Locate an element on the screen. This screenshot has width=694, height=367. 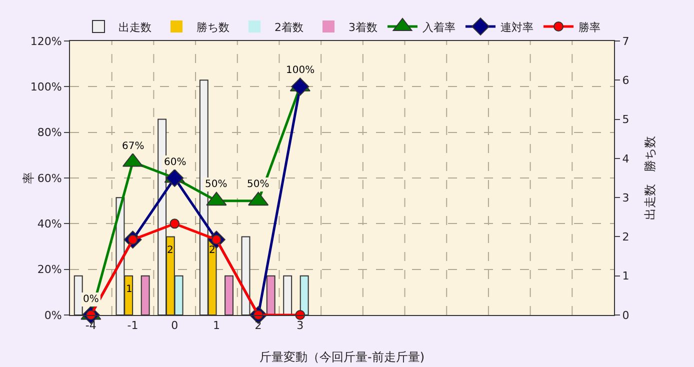
y-tick-label: 120% is located at coordinates (46, 41).